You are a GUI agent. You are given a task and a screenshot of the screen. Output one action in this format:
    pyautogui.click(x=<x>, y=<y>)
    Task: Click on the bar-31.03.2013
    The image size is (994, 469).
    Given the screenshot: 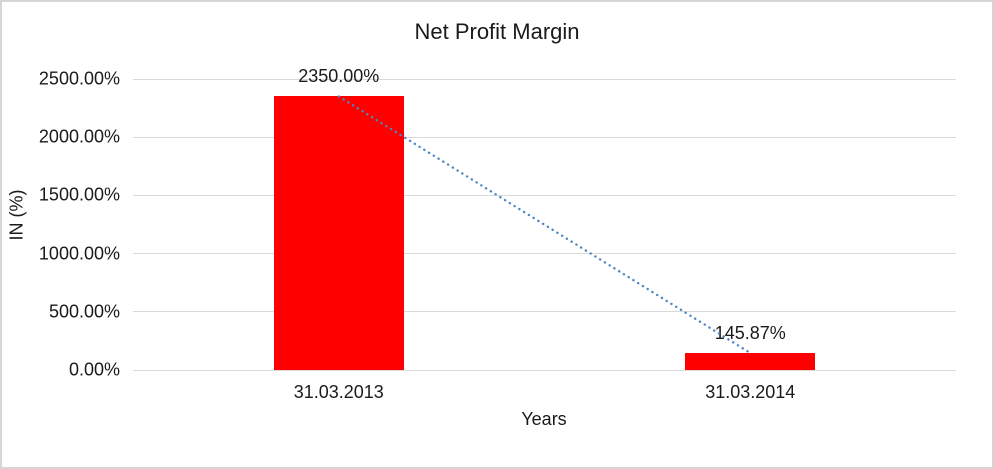 What is the action you would take?
    pyautogui.click(x=338, y=233)
    